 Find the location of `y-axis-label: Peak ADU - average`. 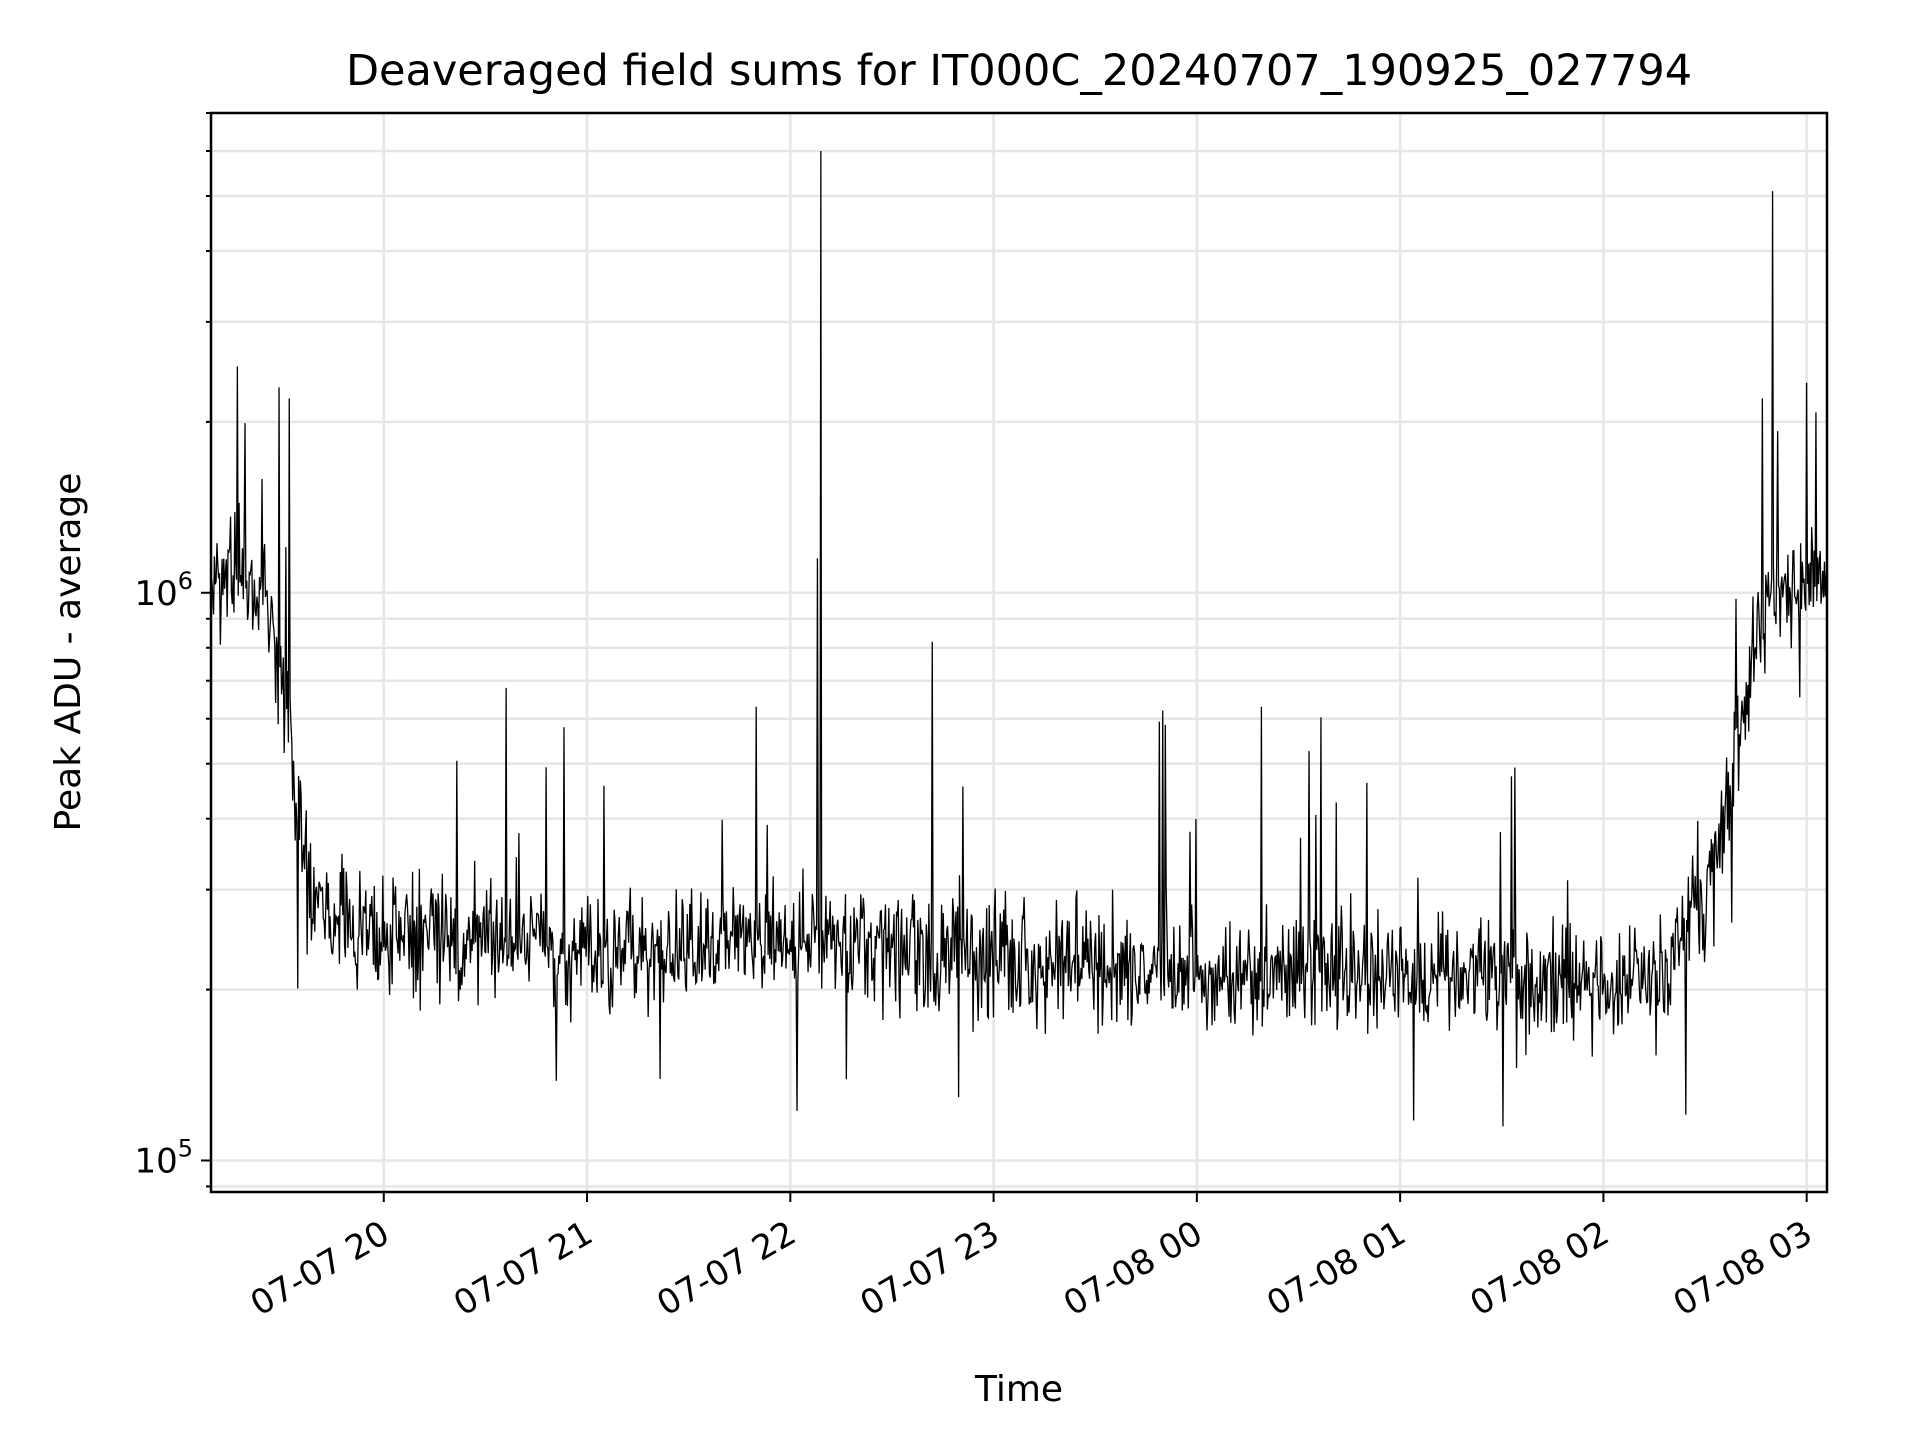

y-axis-label: Peak ADU - average is located at coordinates (68, 652).